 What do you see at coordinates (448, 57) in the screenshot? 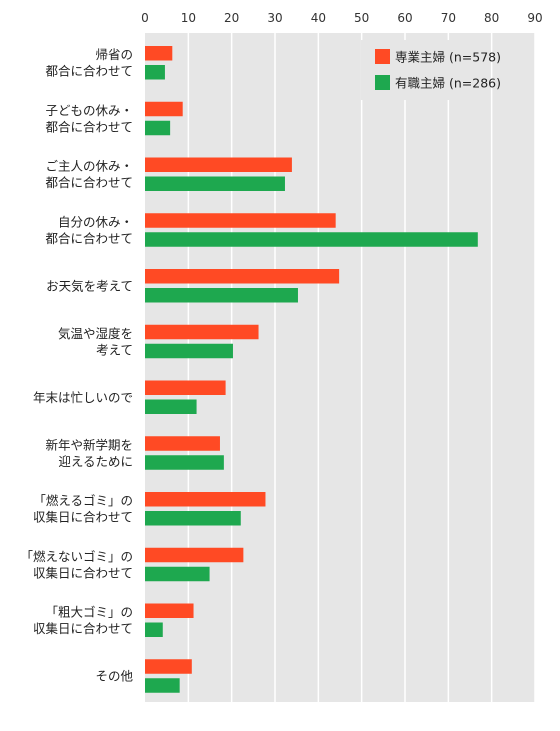
I see `legend-label: 専業主婦 (n=578)` at bounding box center [448, 57].